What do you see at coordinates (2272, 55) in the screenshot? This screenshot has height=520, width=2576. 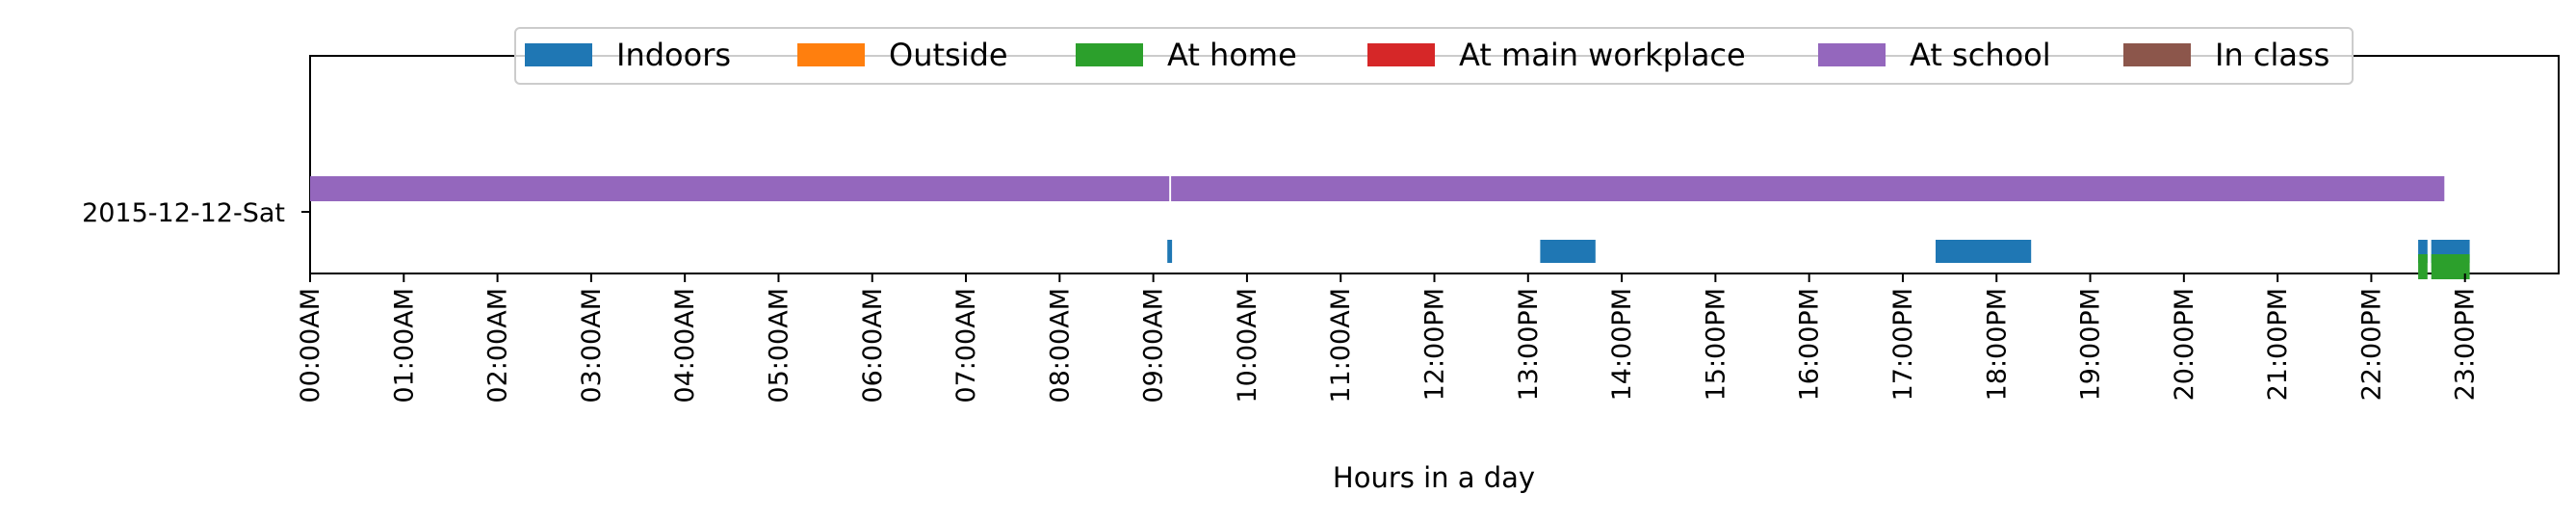 I see `legend-label: In class` at bounding box center [2272, 55].